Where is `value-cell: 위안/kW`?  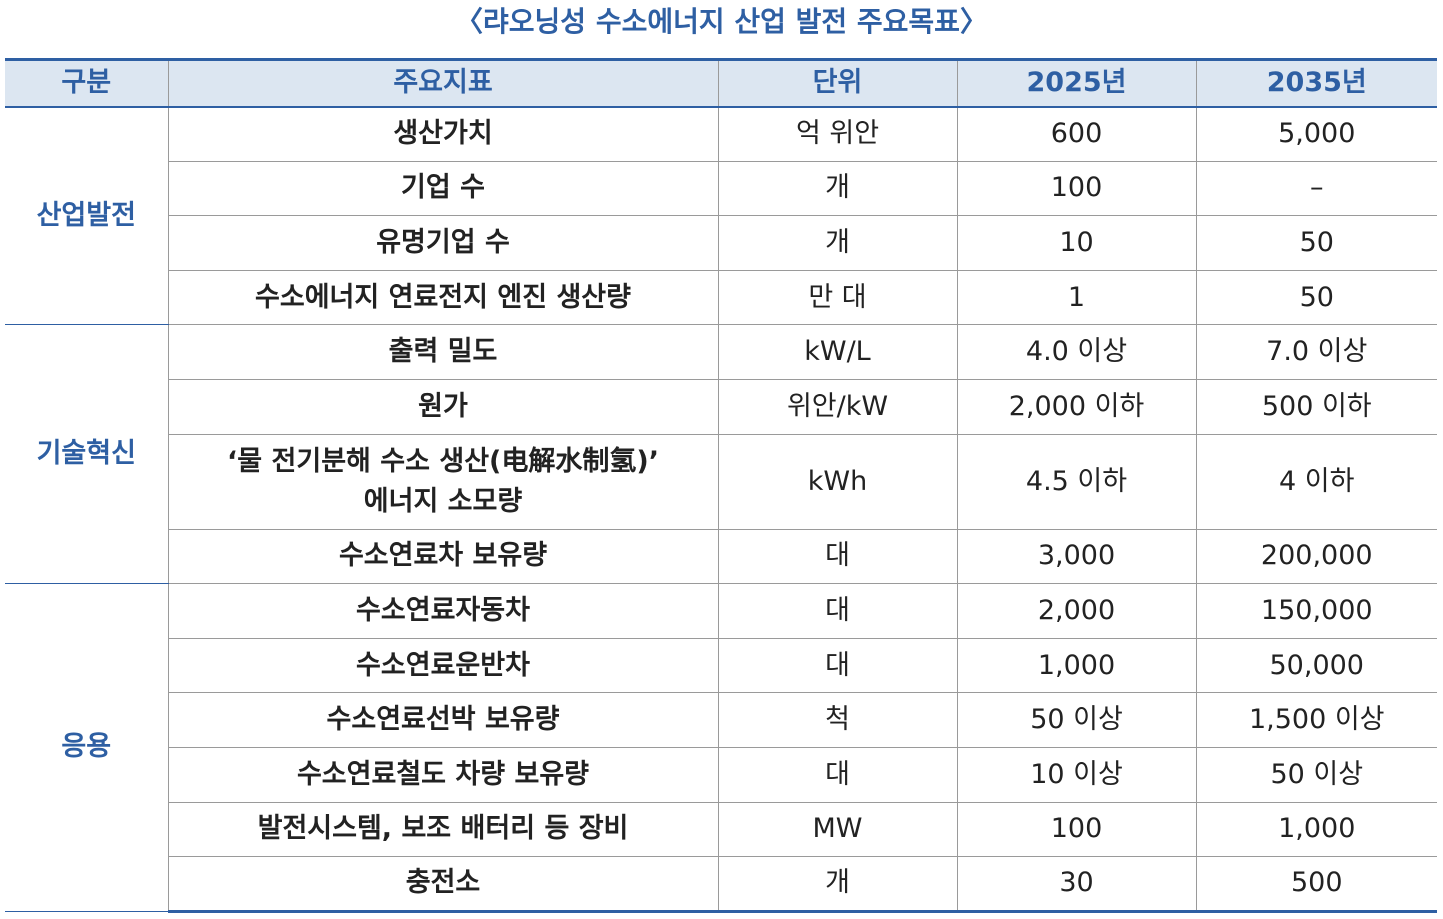
value-cell: 위안/kW is located at coordinates (837, 406).